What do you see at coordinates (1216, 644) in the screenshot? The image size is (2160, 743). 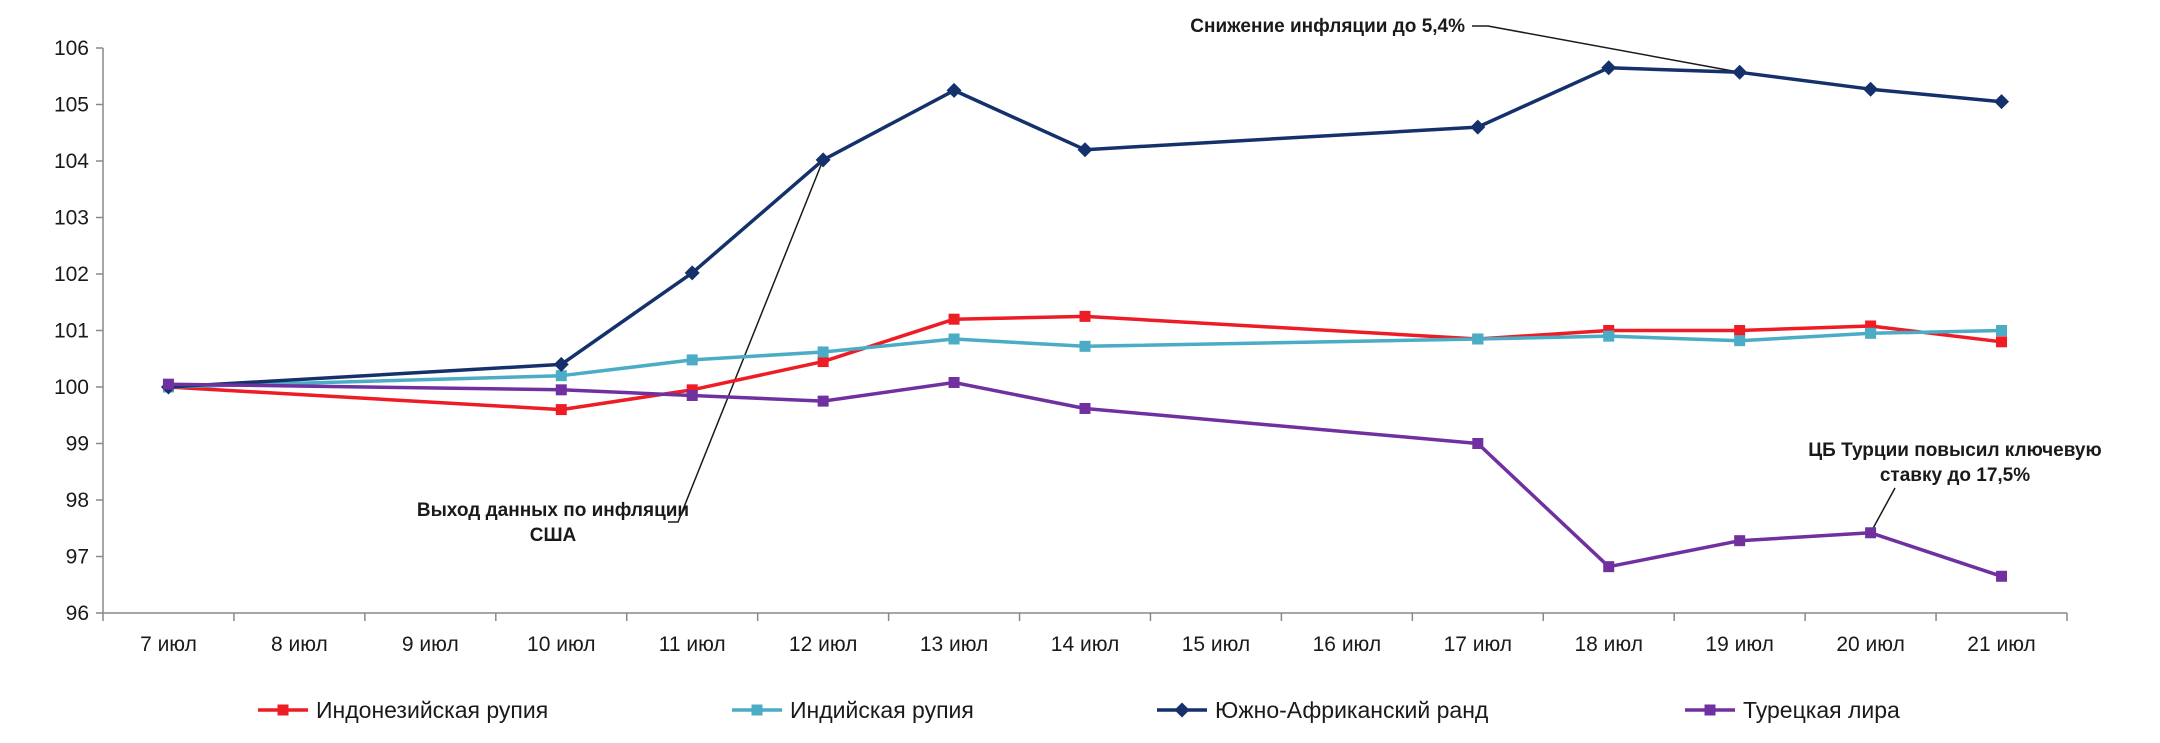 I see `x-tick-label: 15 июл` at bounding box center [1216, 644].